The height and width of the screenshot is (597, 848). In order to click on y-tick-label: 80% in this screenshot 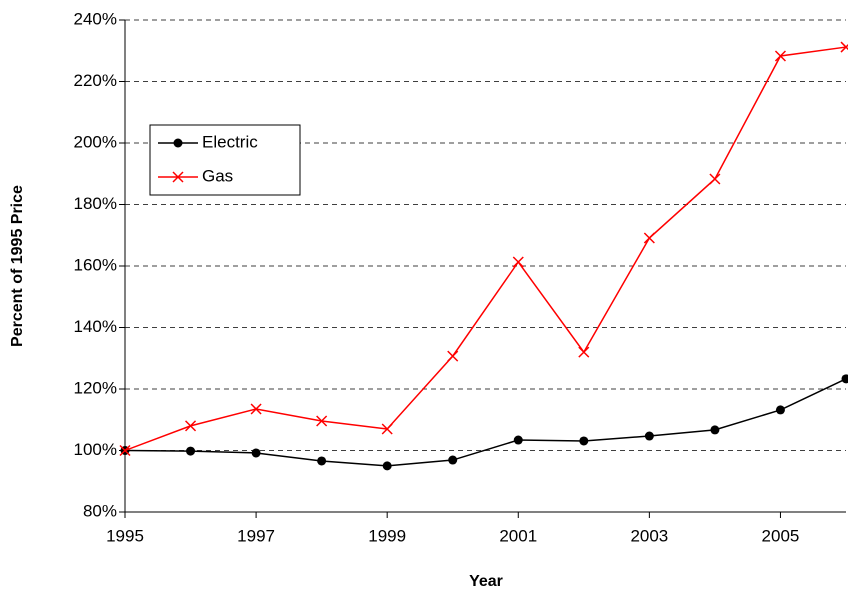, I will do `click(100, 510)`.